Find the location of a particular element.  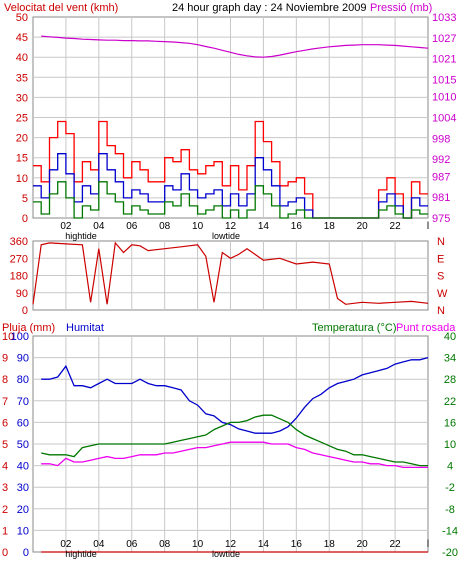

x-tick-label: 18 is located at coordinates (330, 226).